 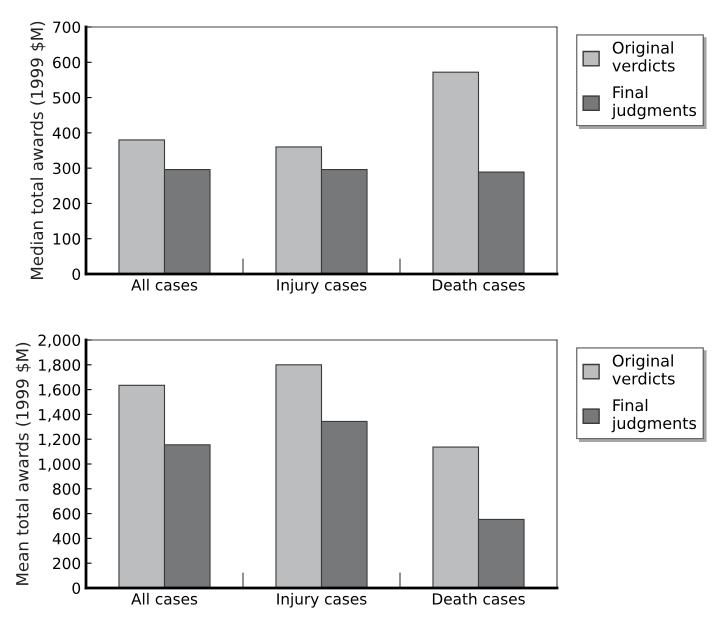 I want to click on y-axis-title: Mean total awards (1999 $M), so click(x=23, y=463).